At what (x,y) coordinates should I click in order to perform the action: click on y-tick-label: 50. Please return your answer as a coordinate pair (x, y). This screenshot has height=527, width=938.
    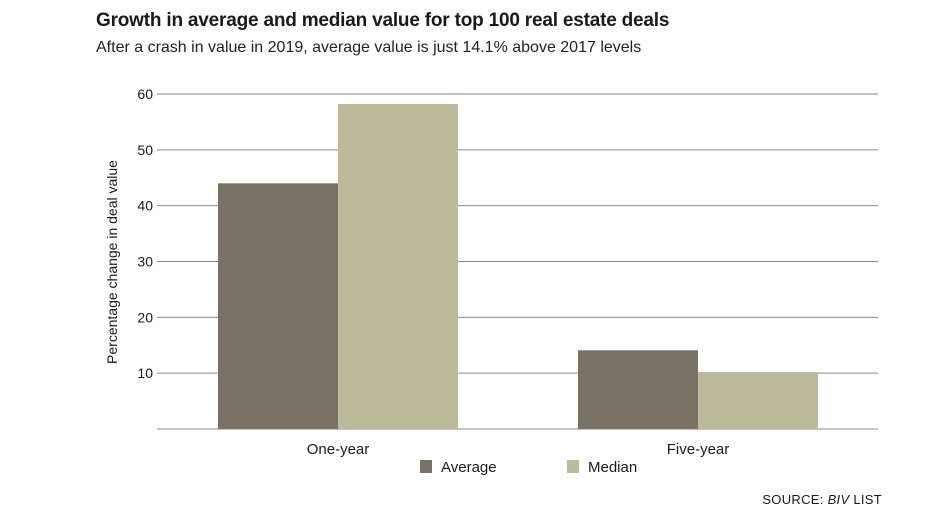
    Looking at the image, I should click on (145, 150).